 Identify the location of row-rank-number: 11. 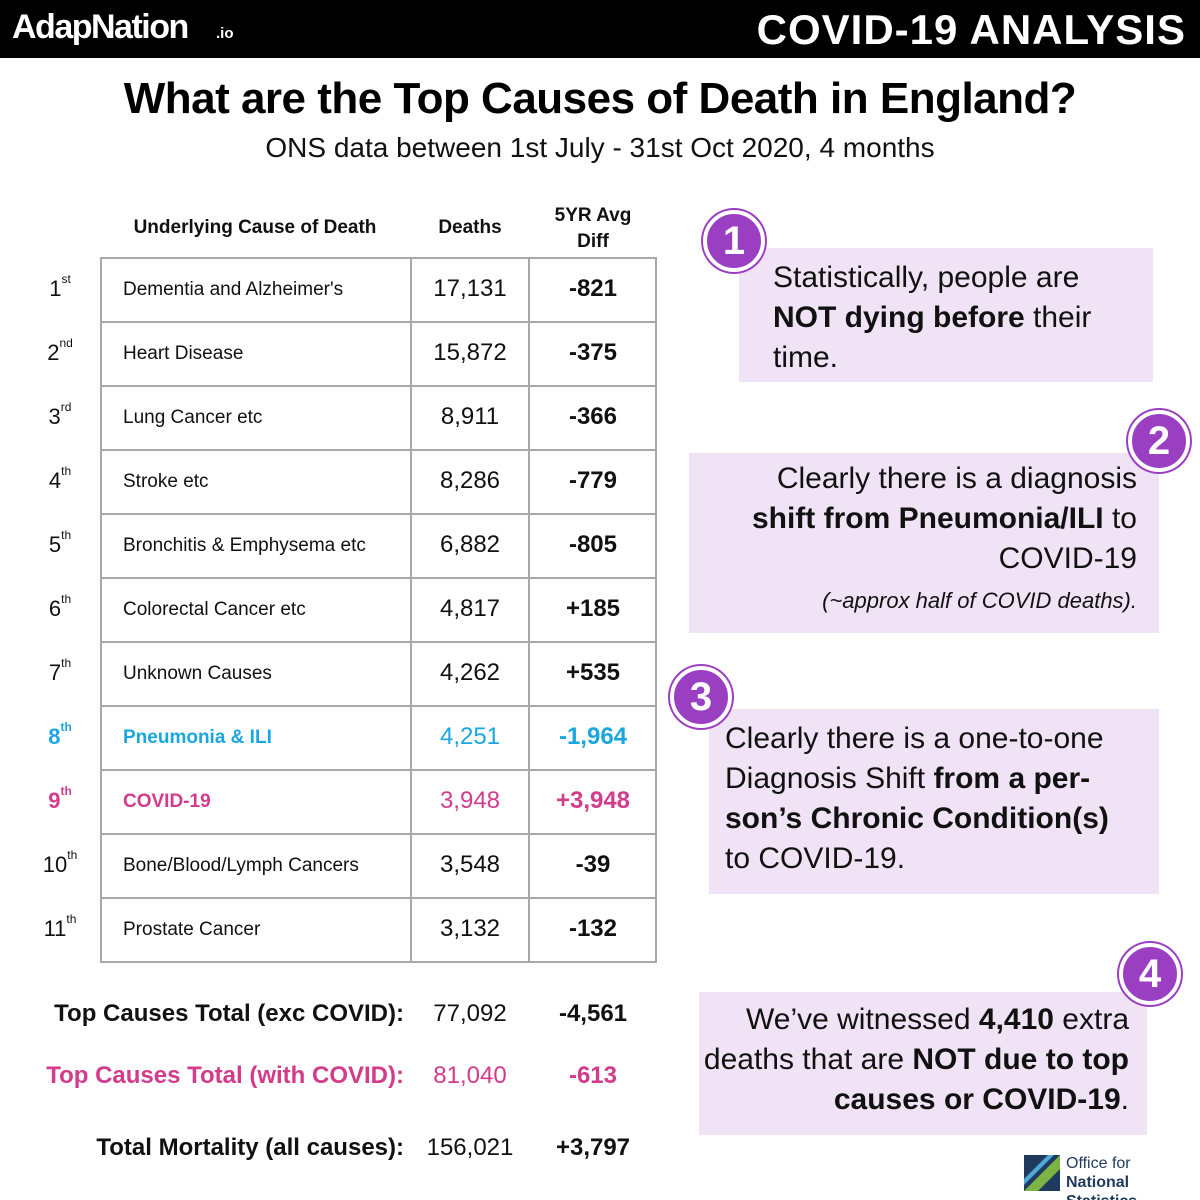
(55, 928).